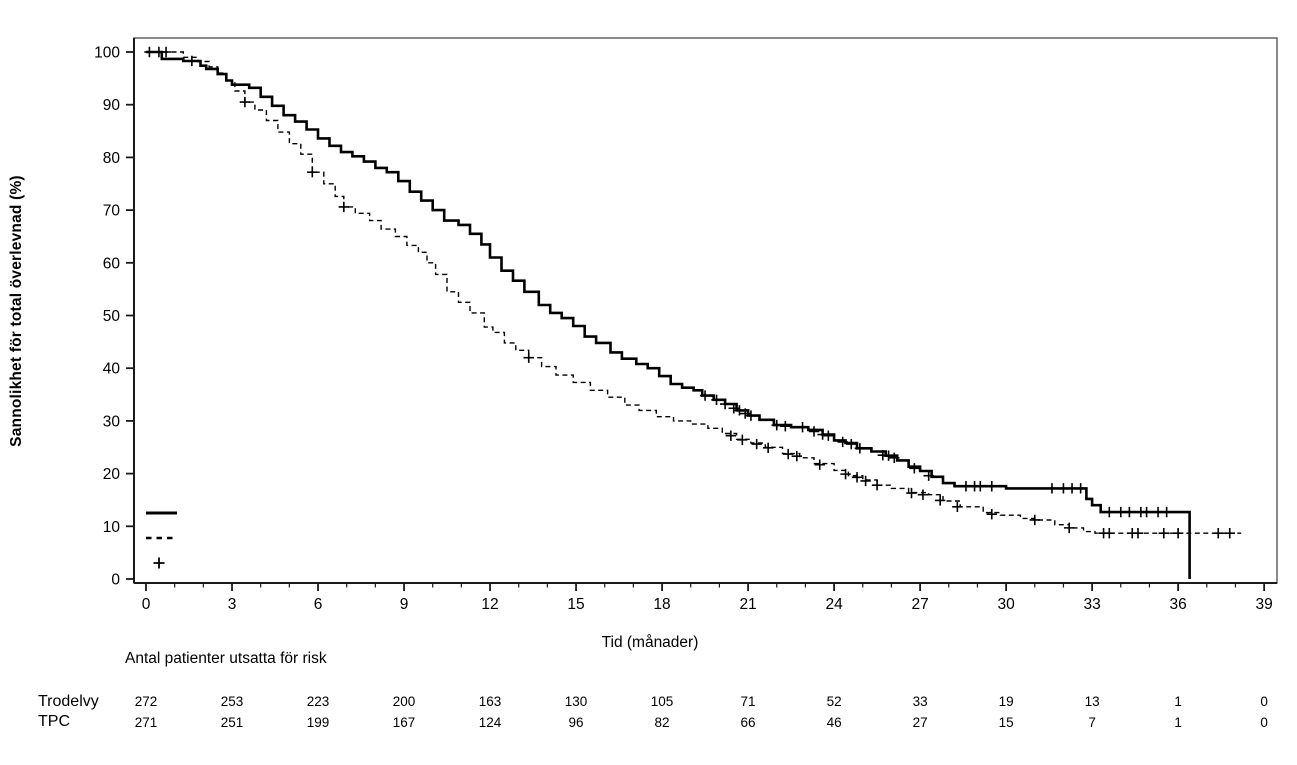 The image size is (1297, 765). What do you see at coordinates (146, 604) in the screenshot?
I see `x-tick-label: 0` at bounding box center [146, 604].